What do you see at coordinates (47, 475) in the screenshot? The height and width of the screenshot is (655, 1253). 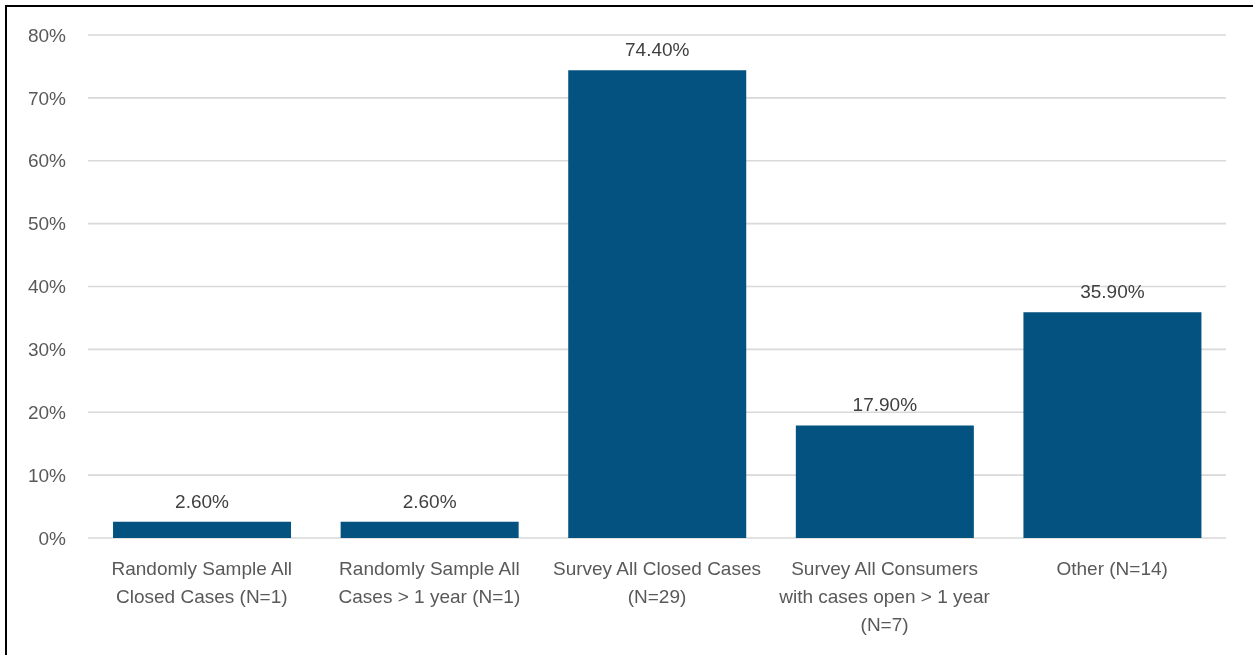 I see `y-tick-label: 10%` at bounding box center [47, 475].